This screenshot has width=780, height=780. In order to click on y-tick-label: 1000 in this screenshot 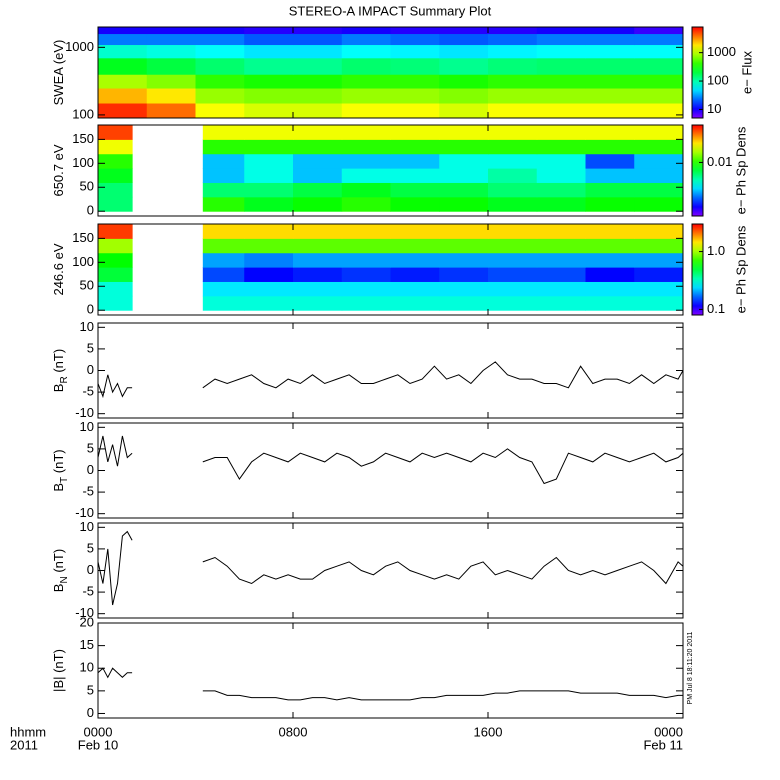, I will do `click(79, 46)`.